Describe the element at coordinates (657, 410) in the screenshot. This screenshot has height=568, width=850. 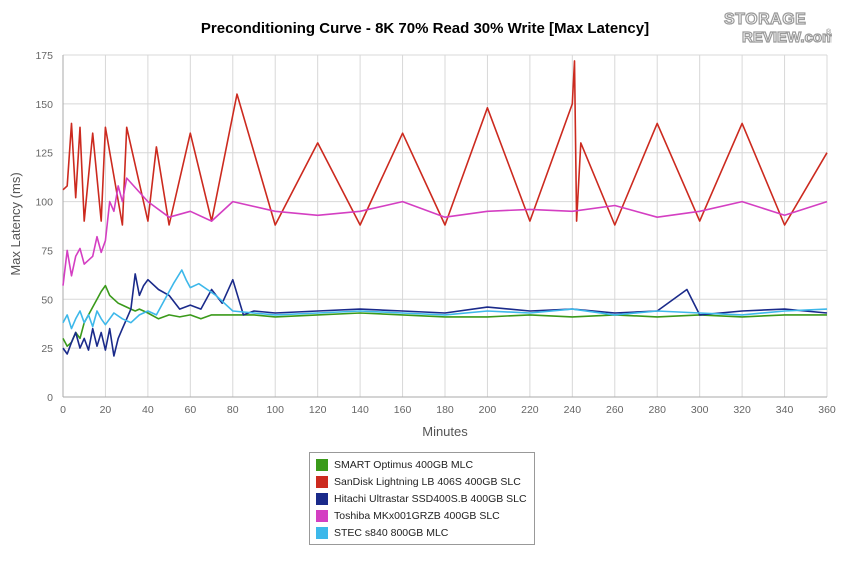
I see `x-tick-label: 280` at that location.